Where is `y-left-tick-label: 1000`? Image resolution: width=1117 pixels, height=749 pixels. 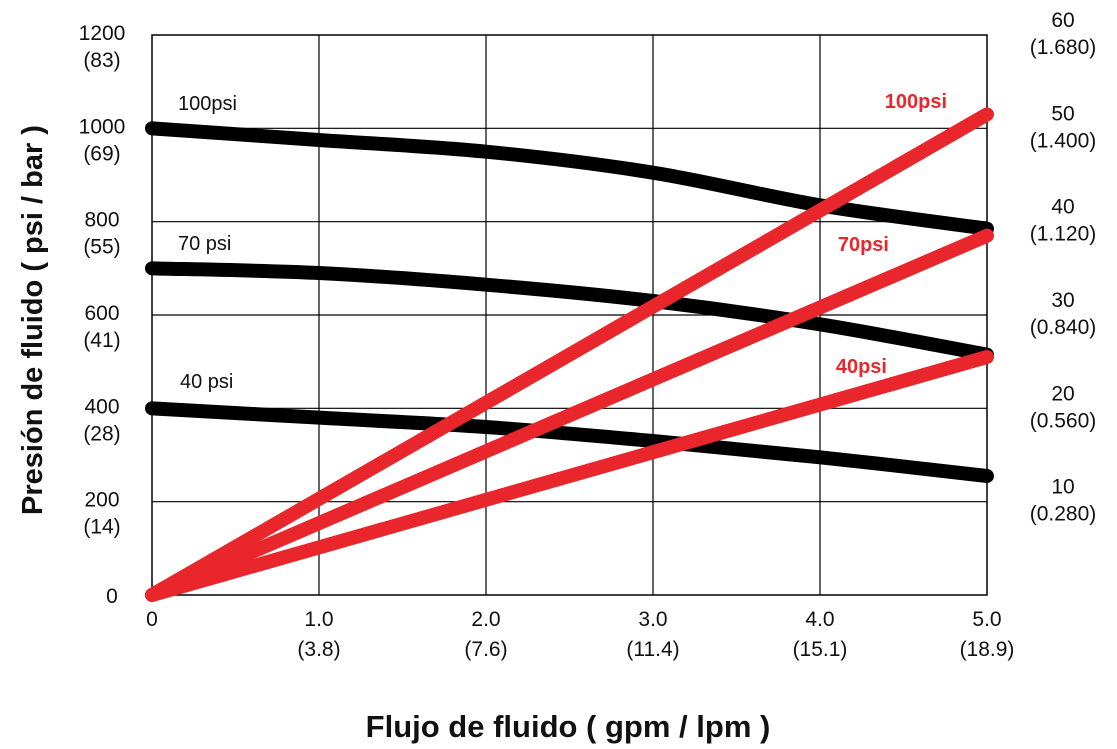 y-left-tick-label: 1000 is located at coordinates (102, 126).